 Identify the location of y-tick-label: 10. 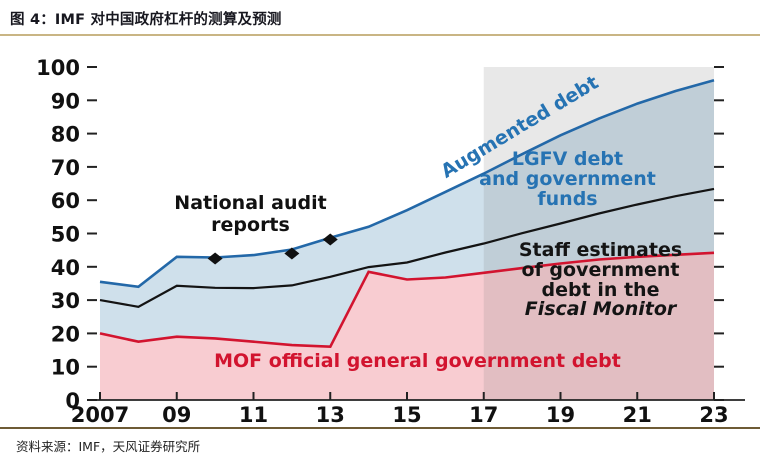
(65, 368).